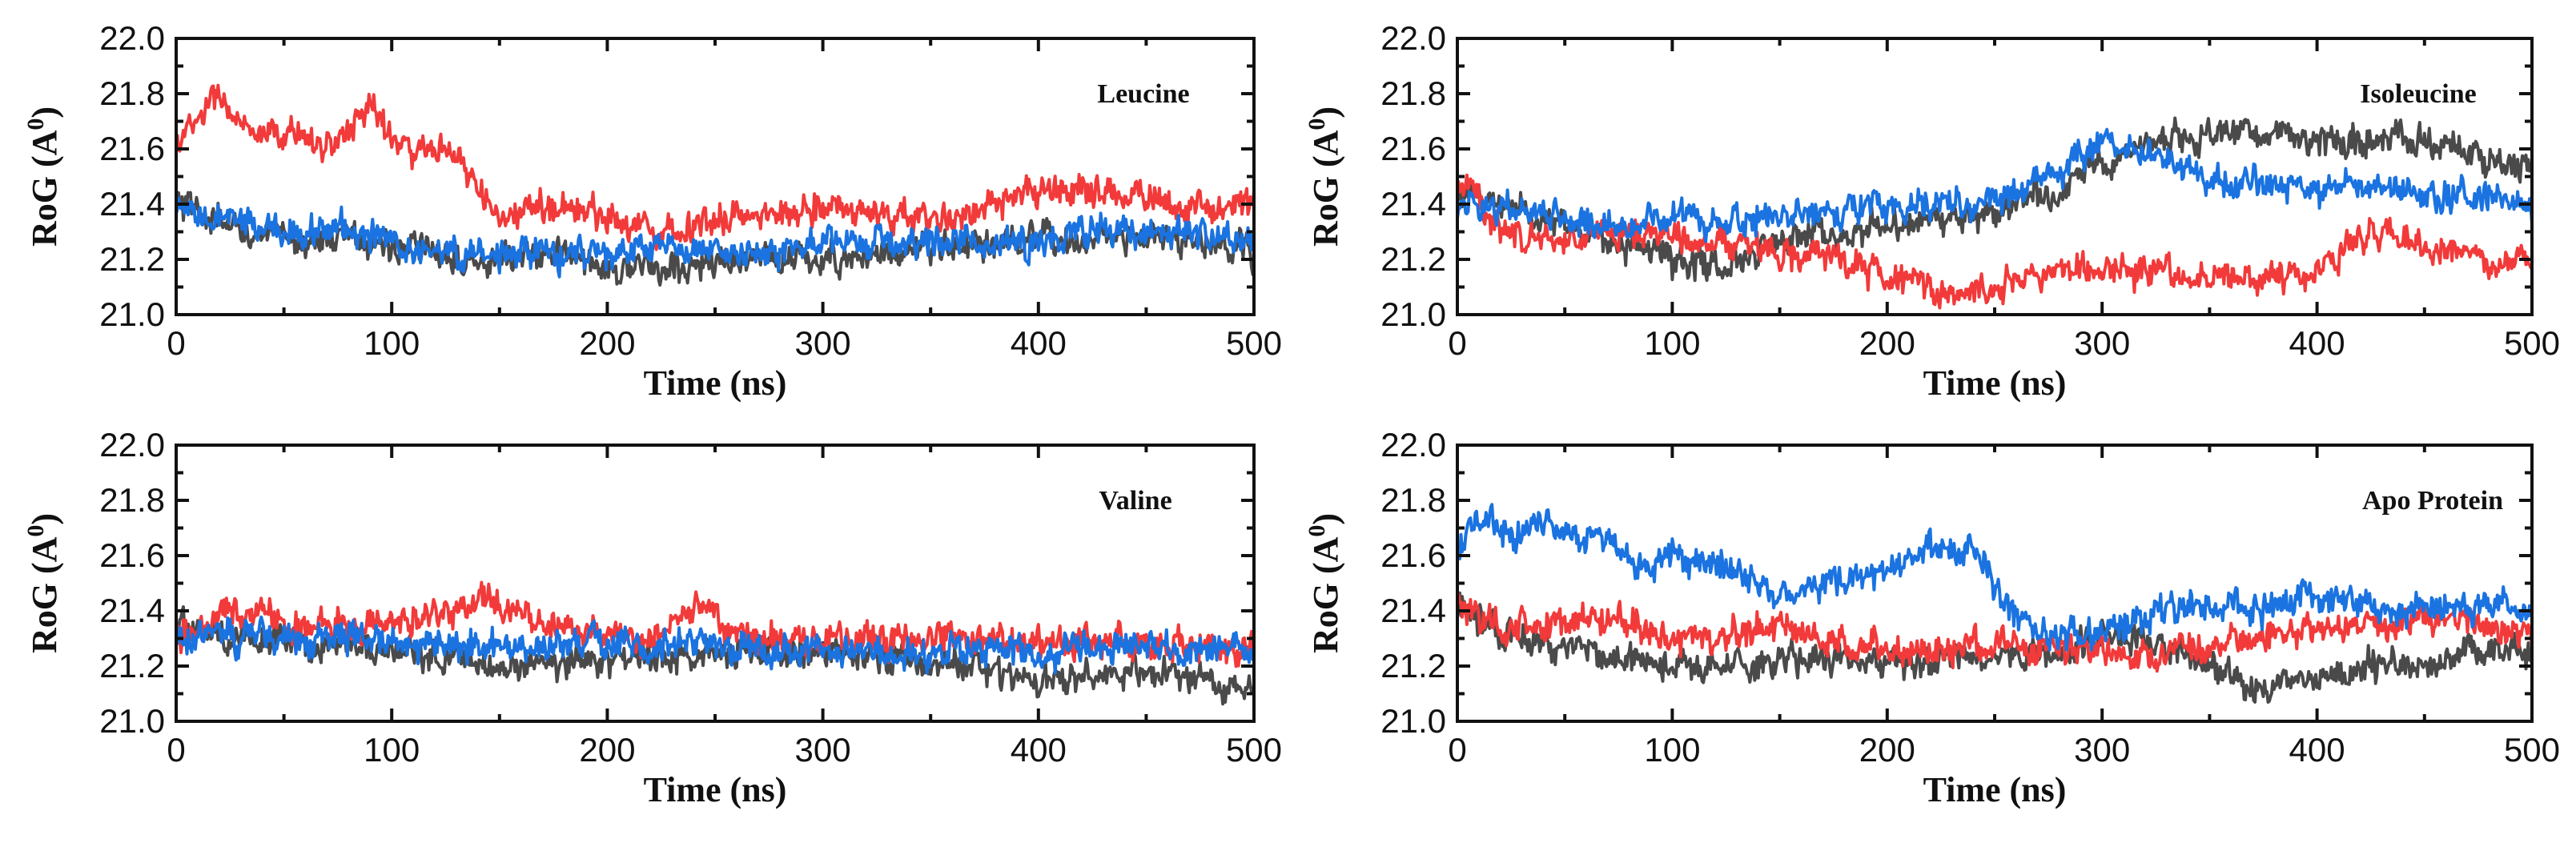 The image size is (2576, 843). What do you see at coordinates (1135, 501) in the screenshot?
I see `panel-title-valine: Valine` at bounding box center [1135, 501].